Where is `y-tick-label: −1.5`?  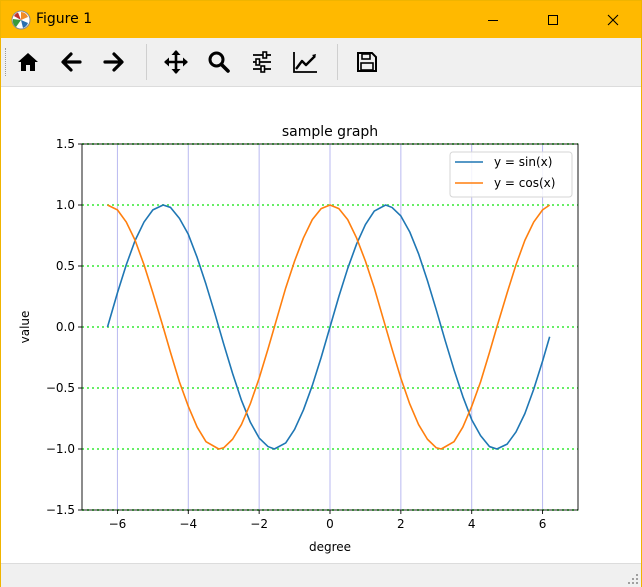 y-tick-label: −1.5 is located at coordinates (60, 510).